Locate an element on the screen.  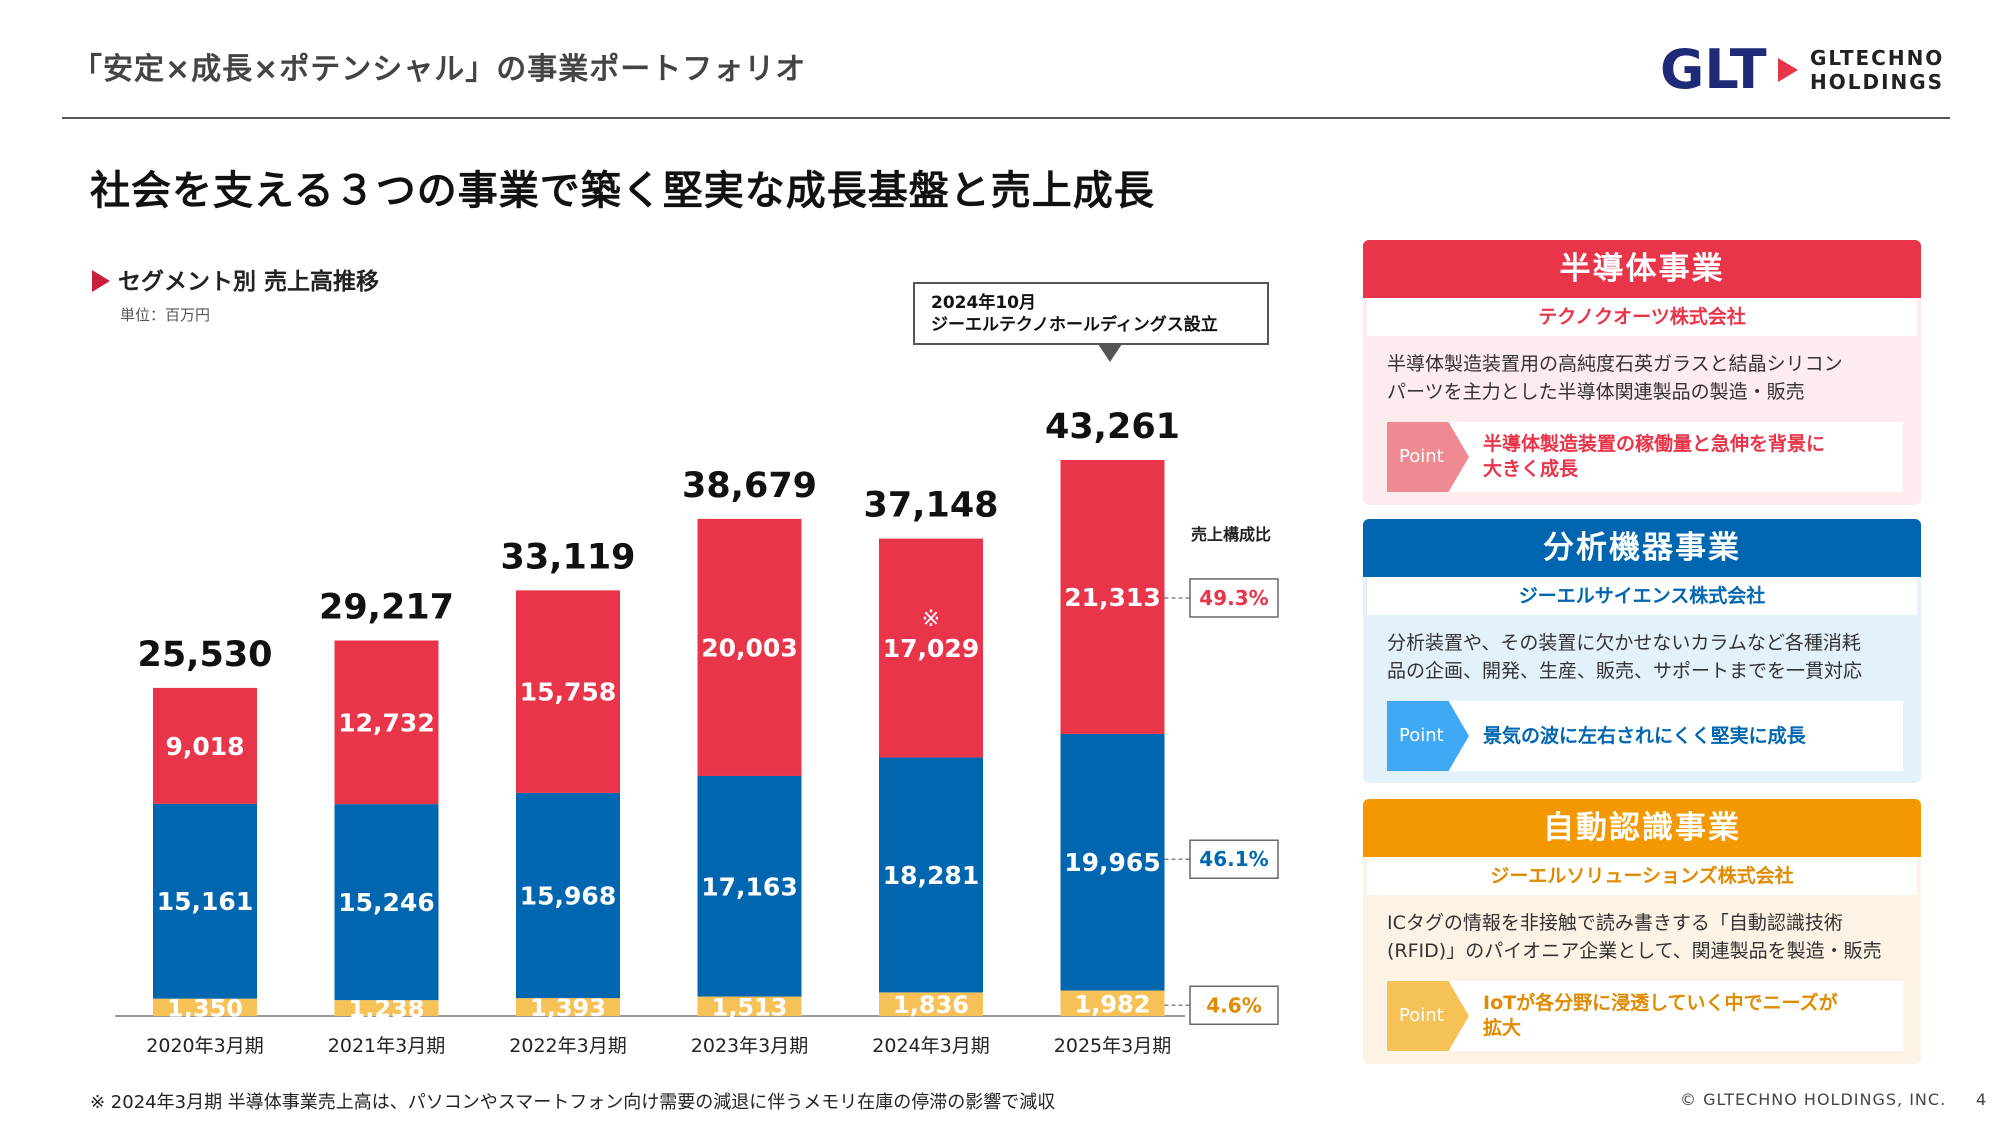
main-title: 社会を支える３つの事業で築く堅実な成長基盤と売上成長 is located at coordinates (622, 191).